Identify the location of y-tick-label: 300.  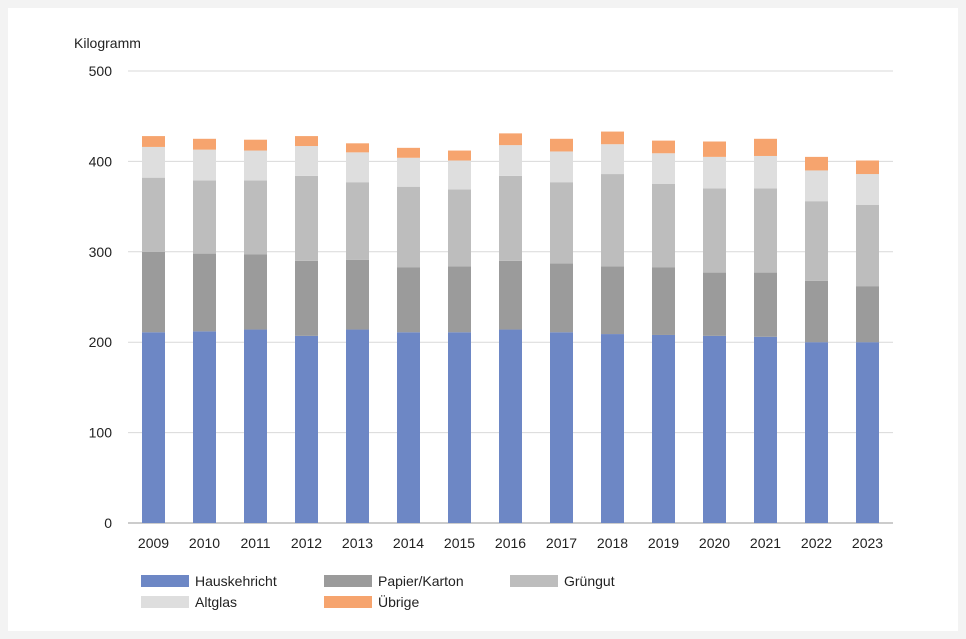
(101, 252).